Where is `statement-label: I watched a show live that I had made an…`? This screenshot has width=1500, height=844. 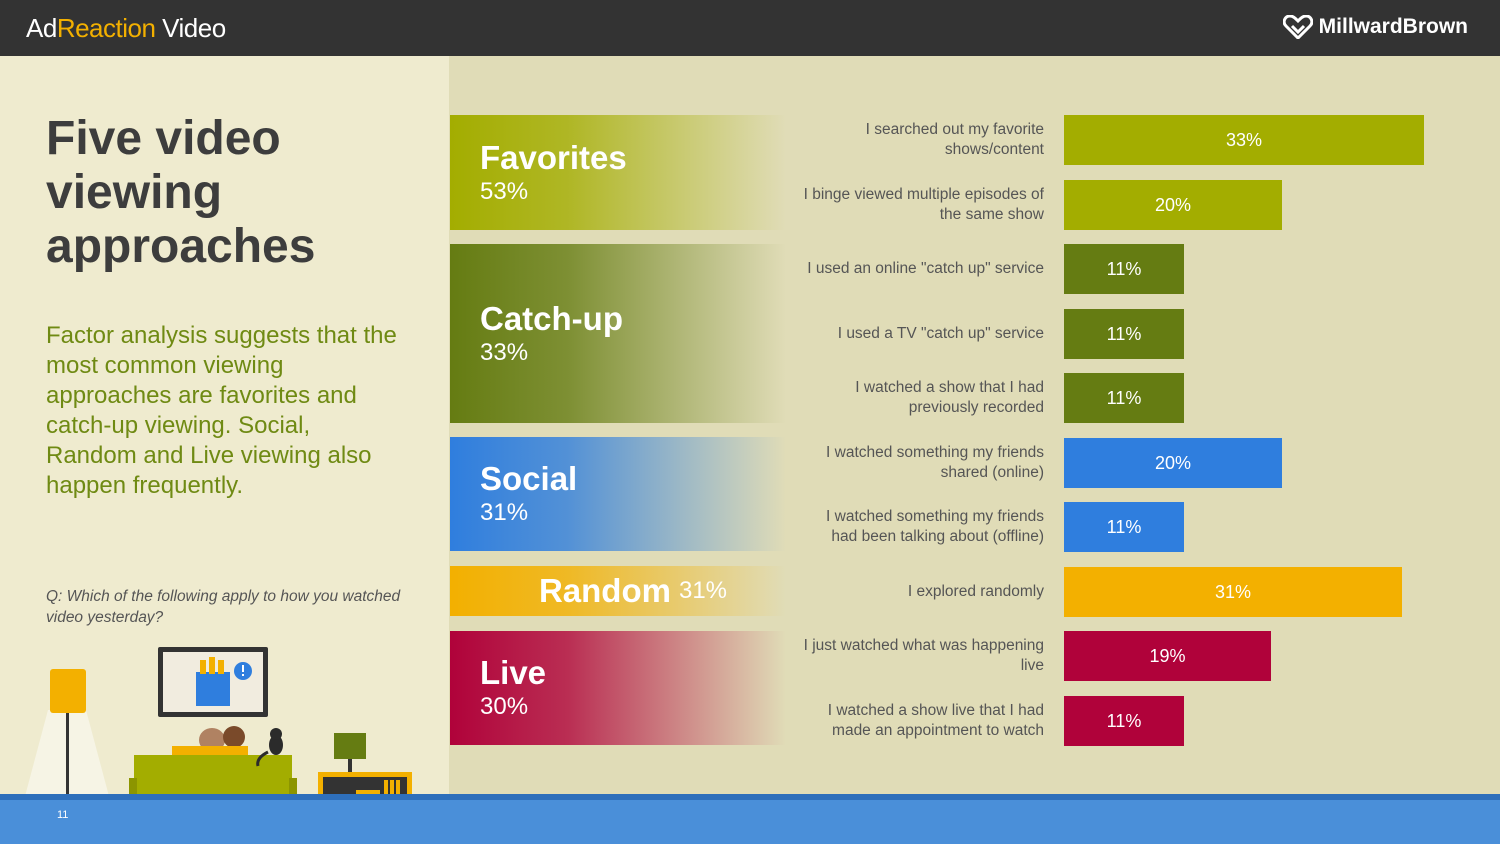
statement-label: I watched a show live that I had made an… is located at coordinates (935, 720).